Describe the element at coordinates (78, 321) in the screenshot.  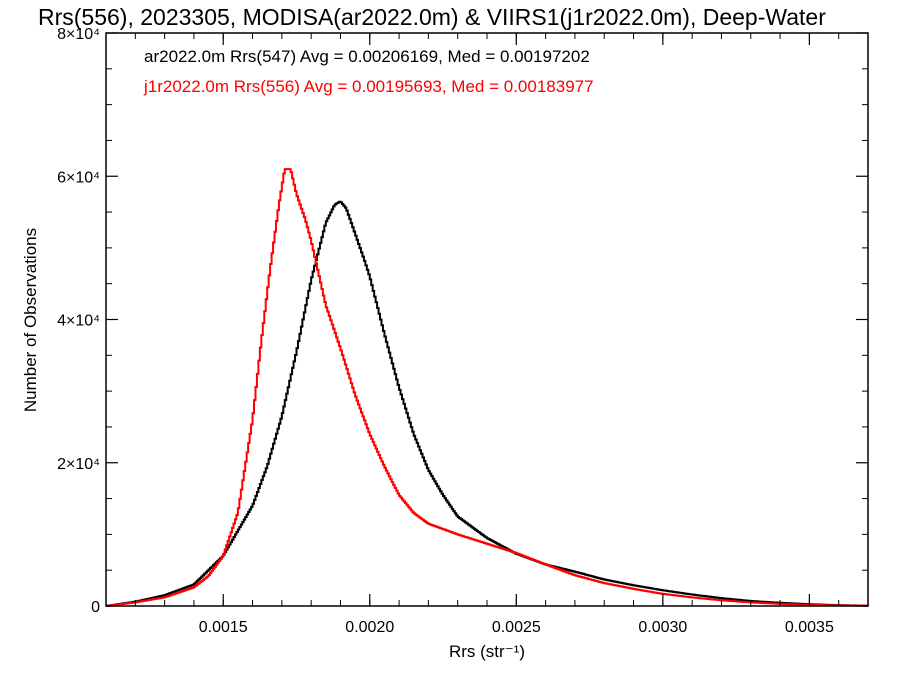
I see `y-tick-label: 4×10⁴` at that location.